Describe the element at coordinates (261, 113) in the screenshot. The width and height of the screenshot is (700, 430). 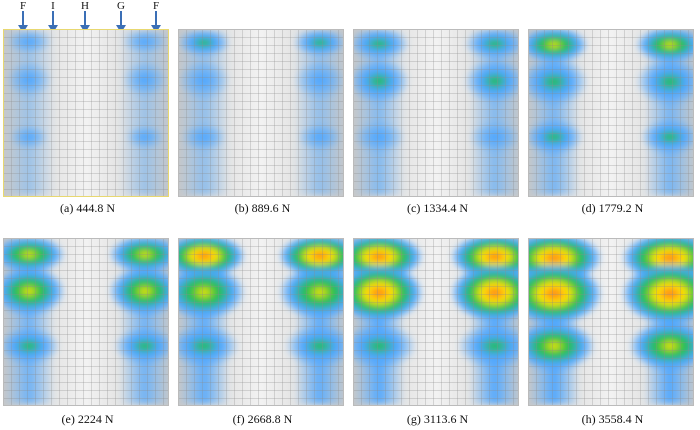
I see `pressure-panel-b` at that location.